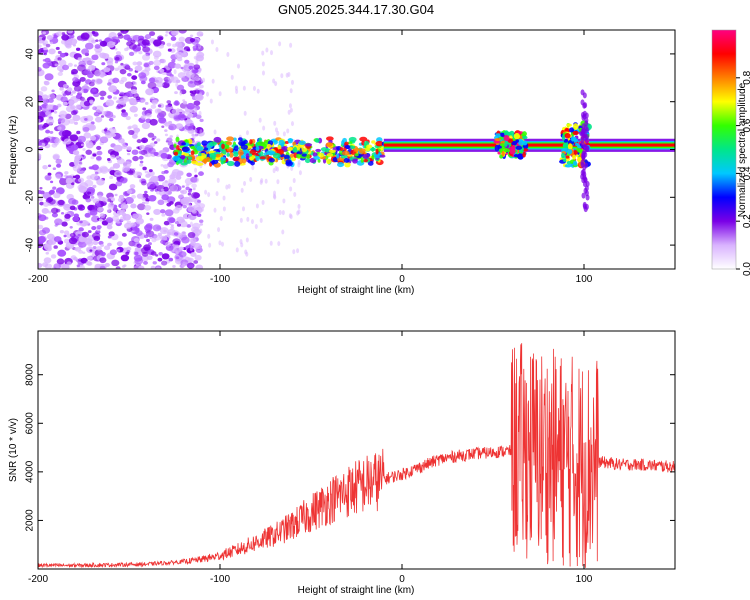  I want to click on colorbar-tick-label: 0.2, so click(746, 221).